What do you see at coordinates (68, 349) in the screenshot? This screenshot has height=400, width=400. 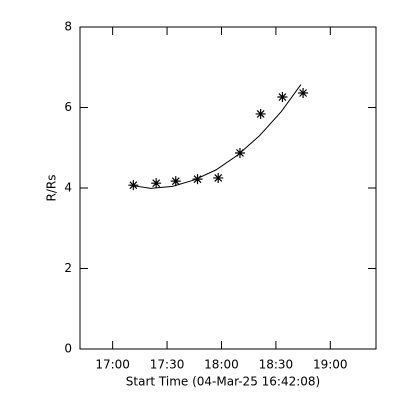 I see `y-tick-label: 0` at bounding box center [68, 349].